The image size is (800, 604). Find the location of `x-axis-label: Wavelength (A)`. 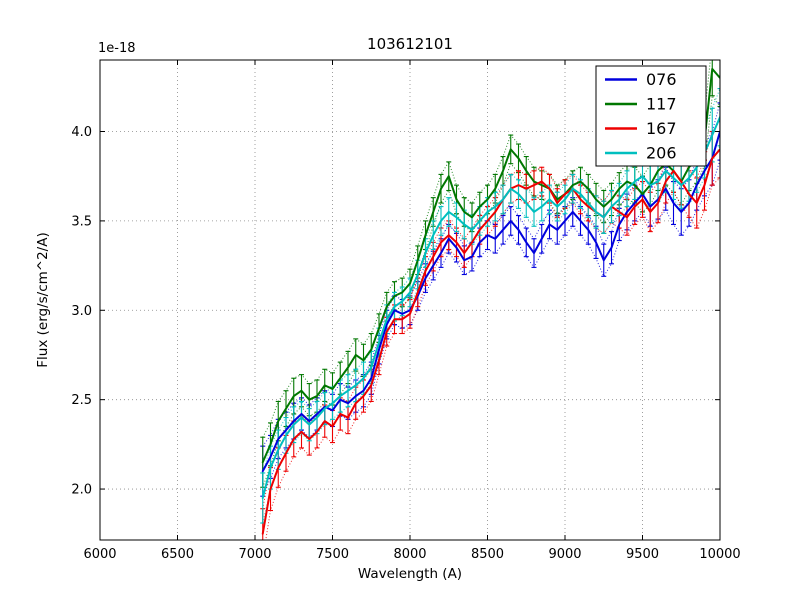

x-axis-label: Wavelength (A) is located at coordinates (410, 574).